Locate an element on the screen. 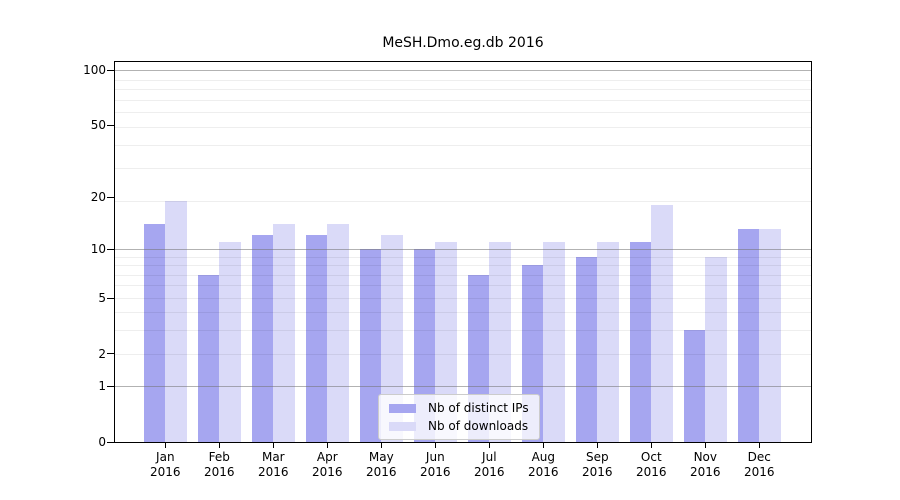 This screenshot has width=900, height=500. bar-distinct-ips-sep is located at coordinates (586, 349).